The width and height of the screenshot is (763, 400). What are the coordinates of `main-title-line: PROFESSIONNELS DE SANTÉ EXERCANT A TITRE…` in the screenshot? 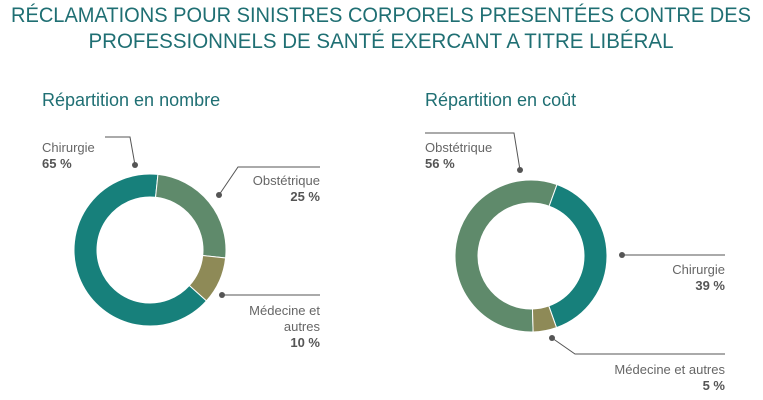 It's located at (381, 41).